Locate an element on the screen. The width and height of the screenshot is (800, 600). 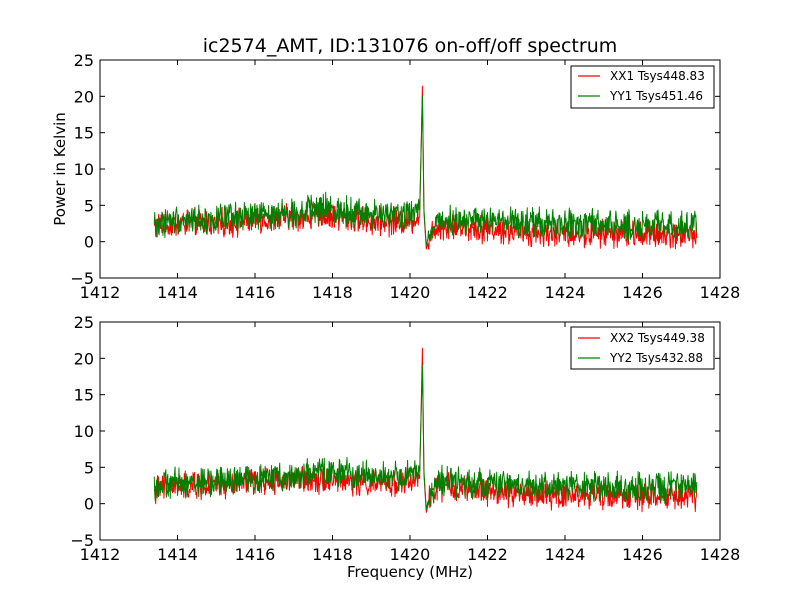
legend-box-top is located at coordinates (642, 87).